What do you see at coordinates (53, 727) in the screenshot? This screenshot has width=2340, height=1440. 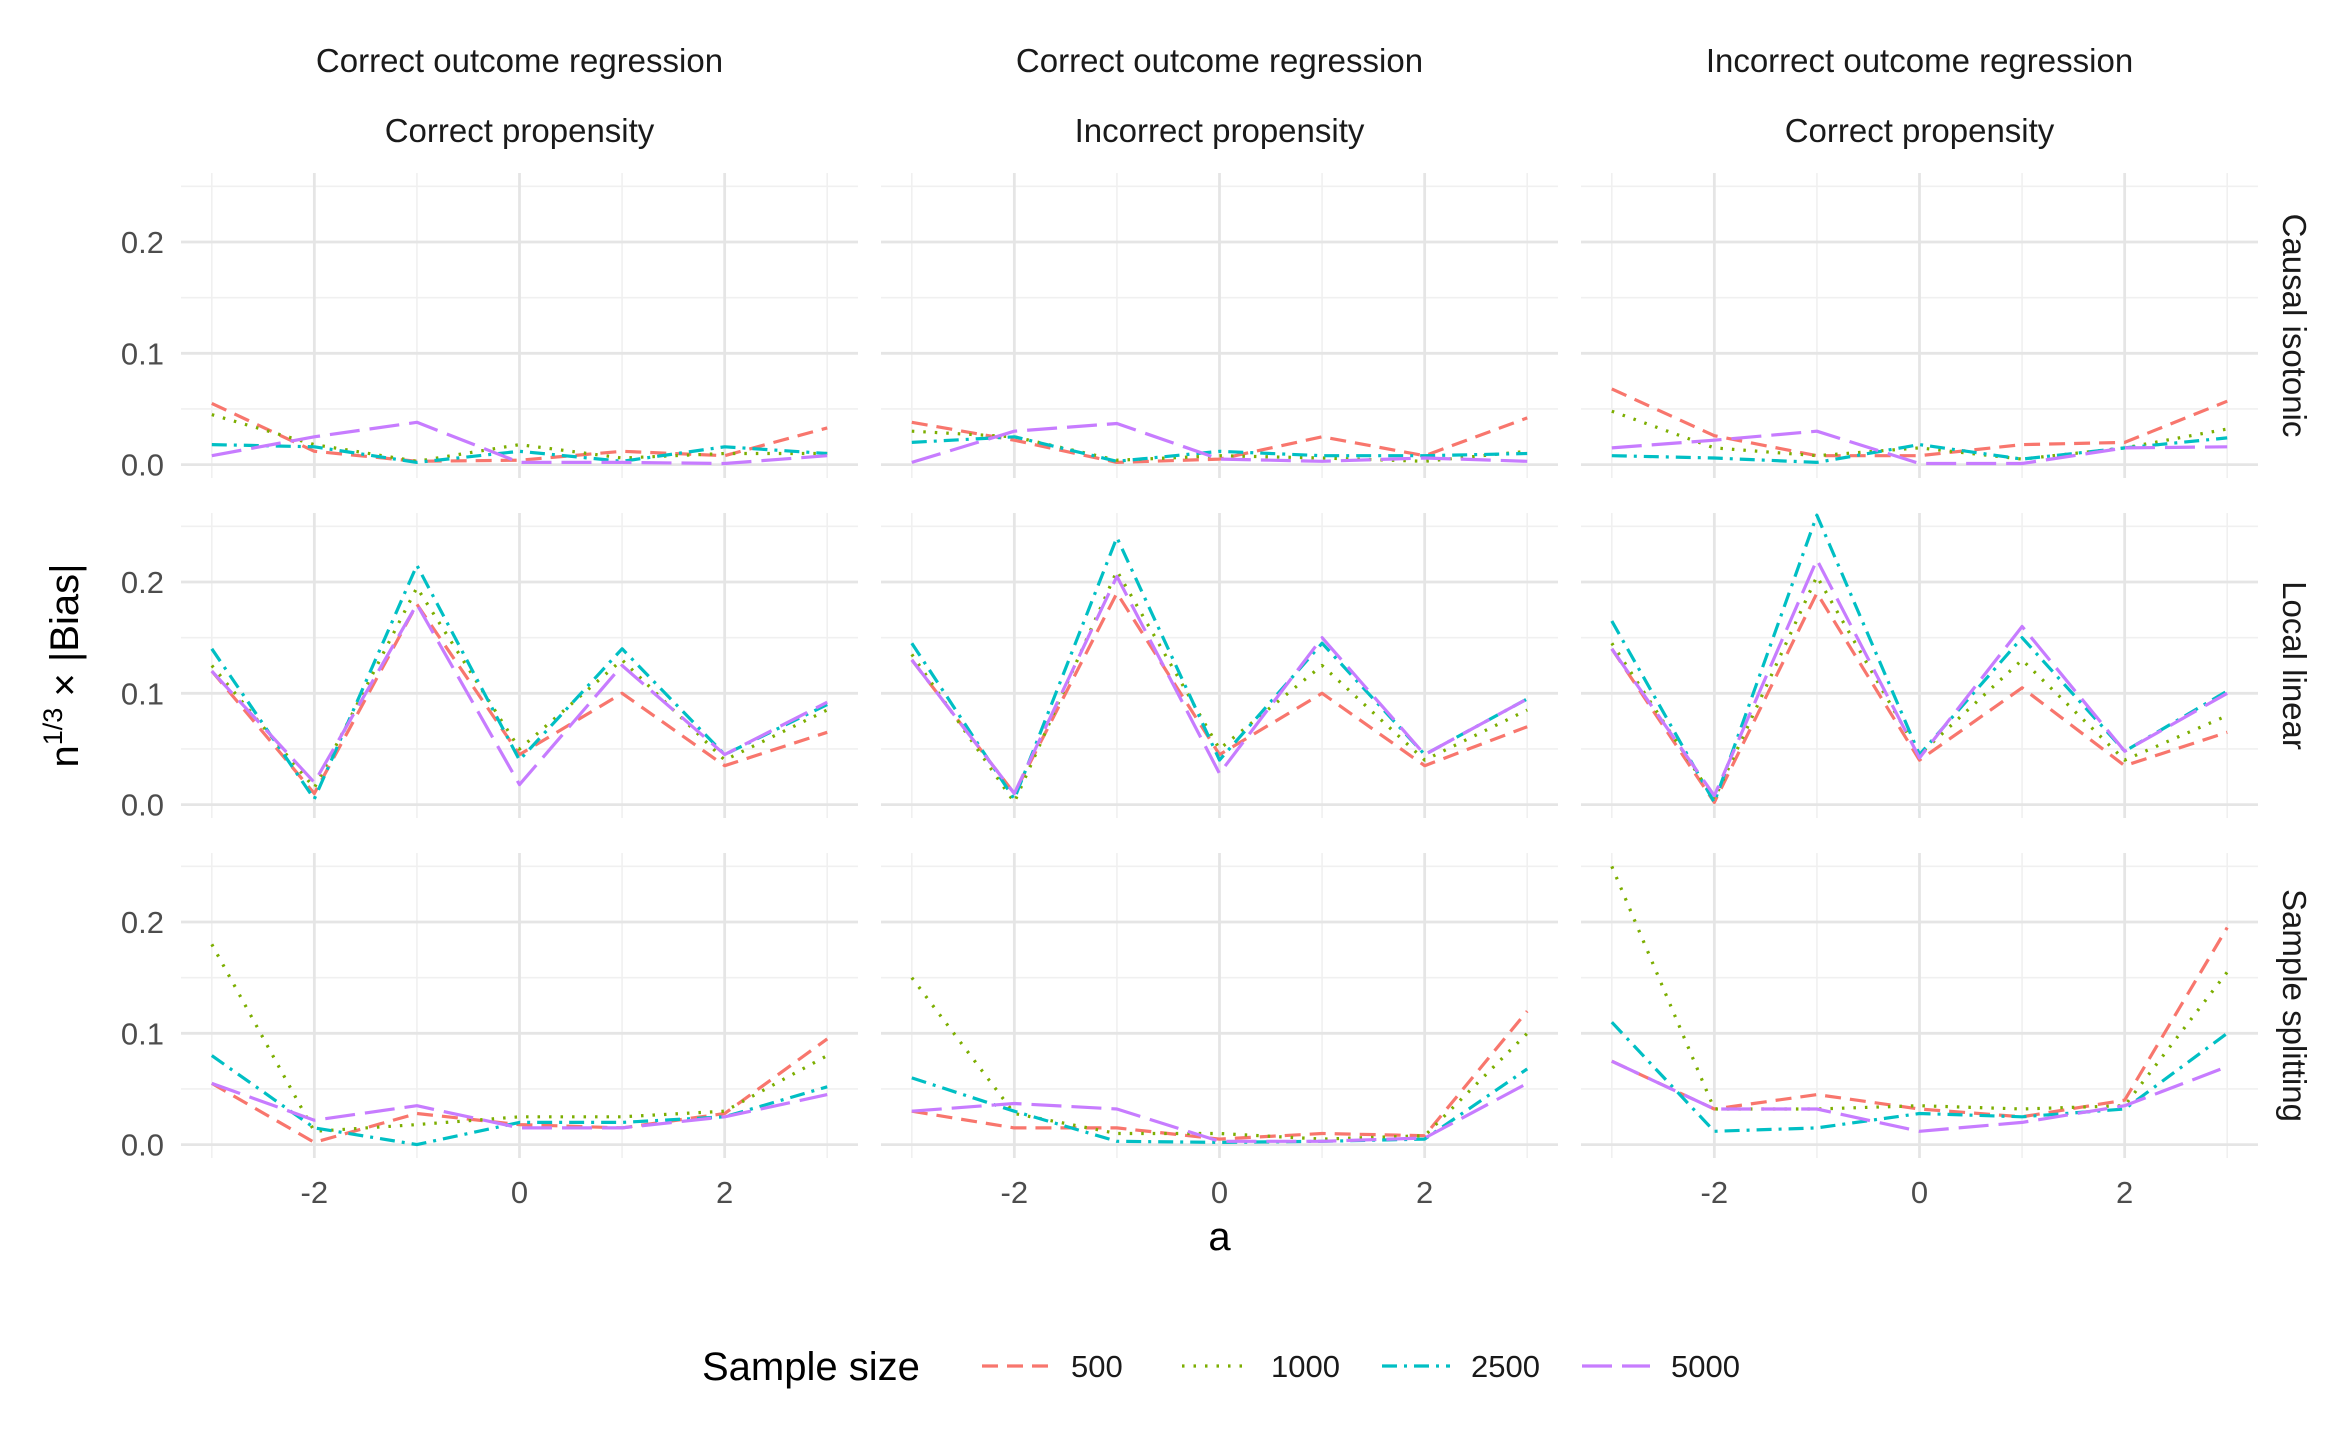 I see `y-axis-title-superscript: 1/3` at bounding box center [53, 727].